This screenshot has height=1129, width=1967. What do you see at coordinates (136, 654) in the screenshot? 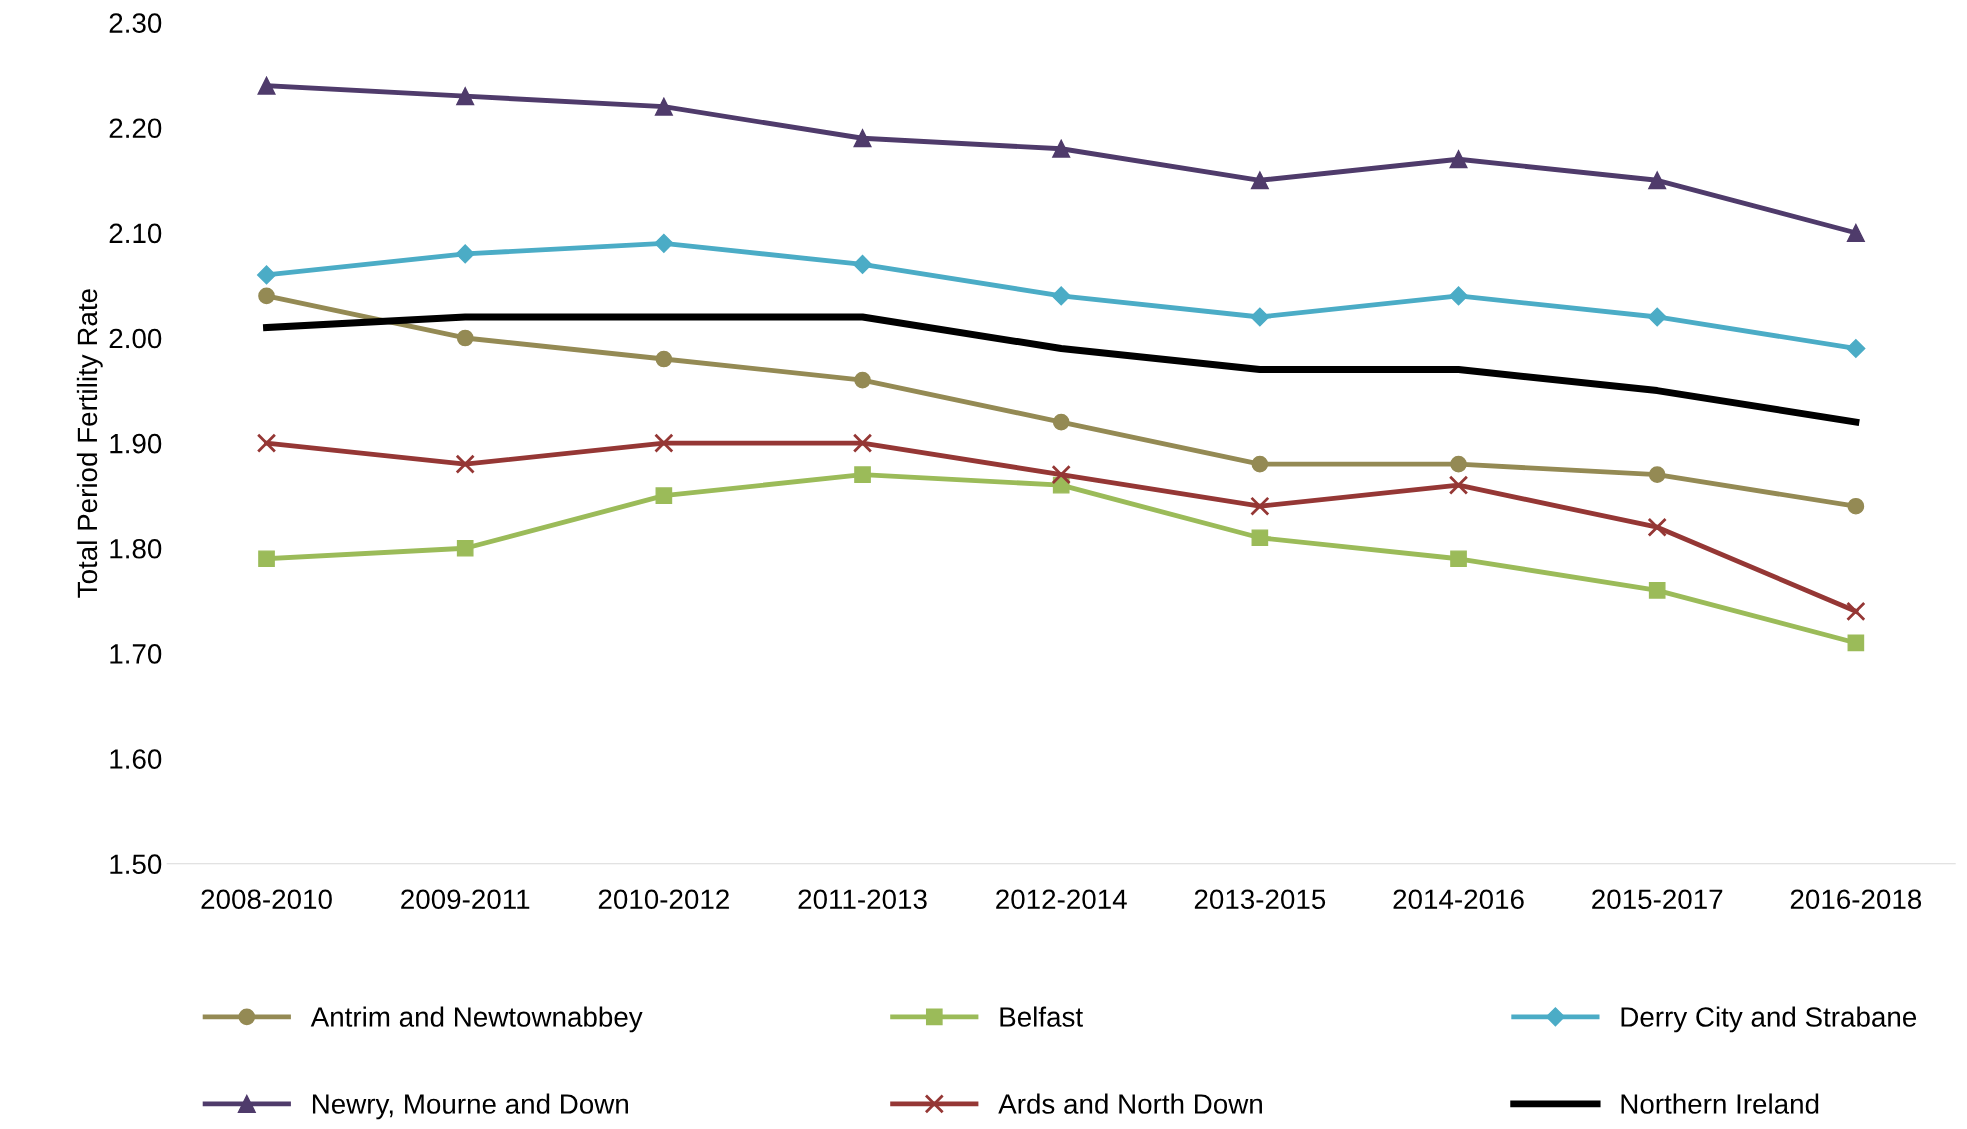
I see `y-tick-label: 1.70` at bounding box center [136, 654].